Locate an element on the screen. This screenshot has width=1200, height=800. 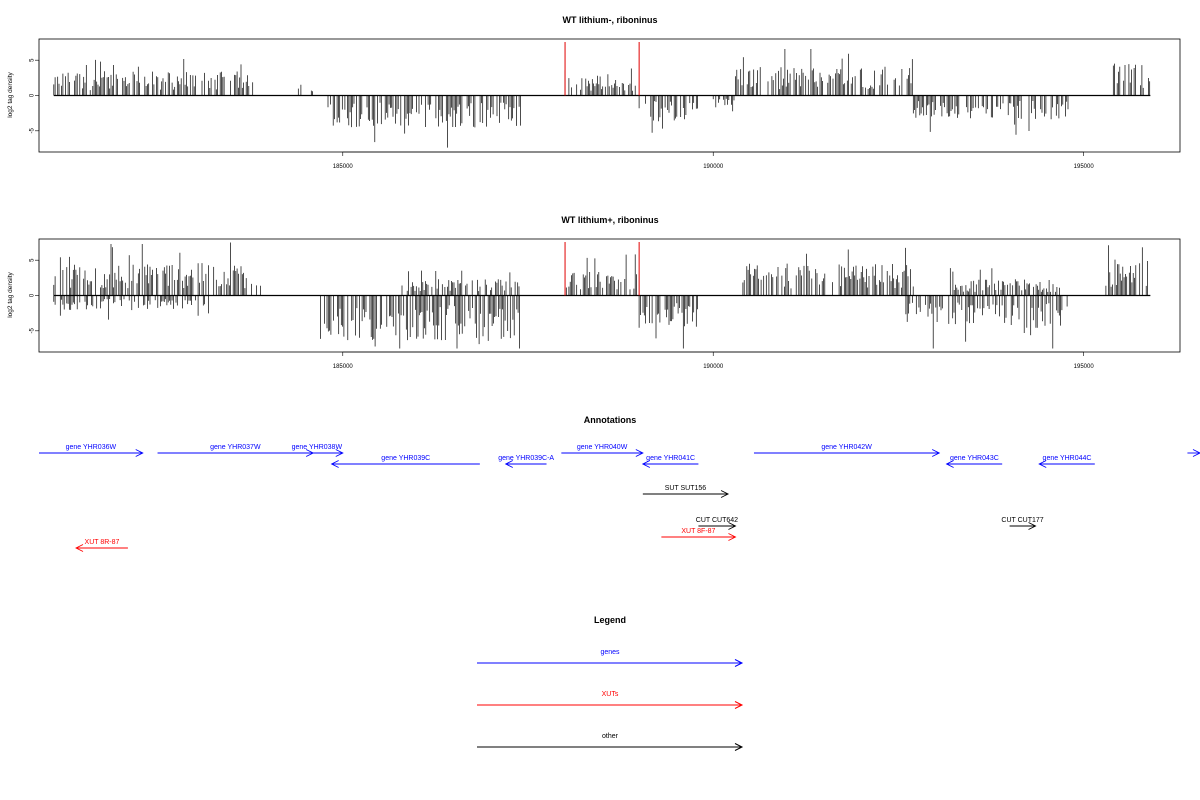
feature-label: XUT 8F-87 is located at coordinates (698, 531).